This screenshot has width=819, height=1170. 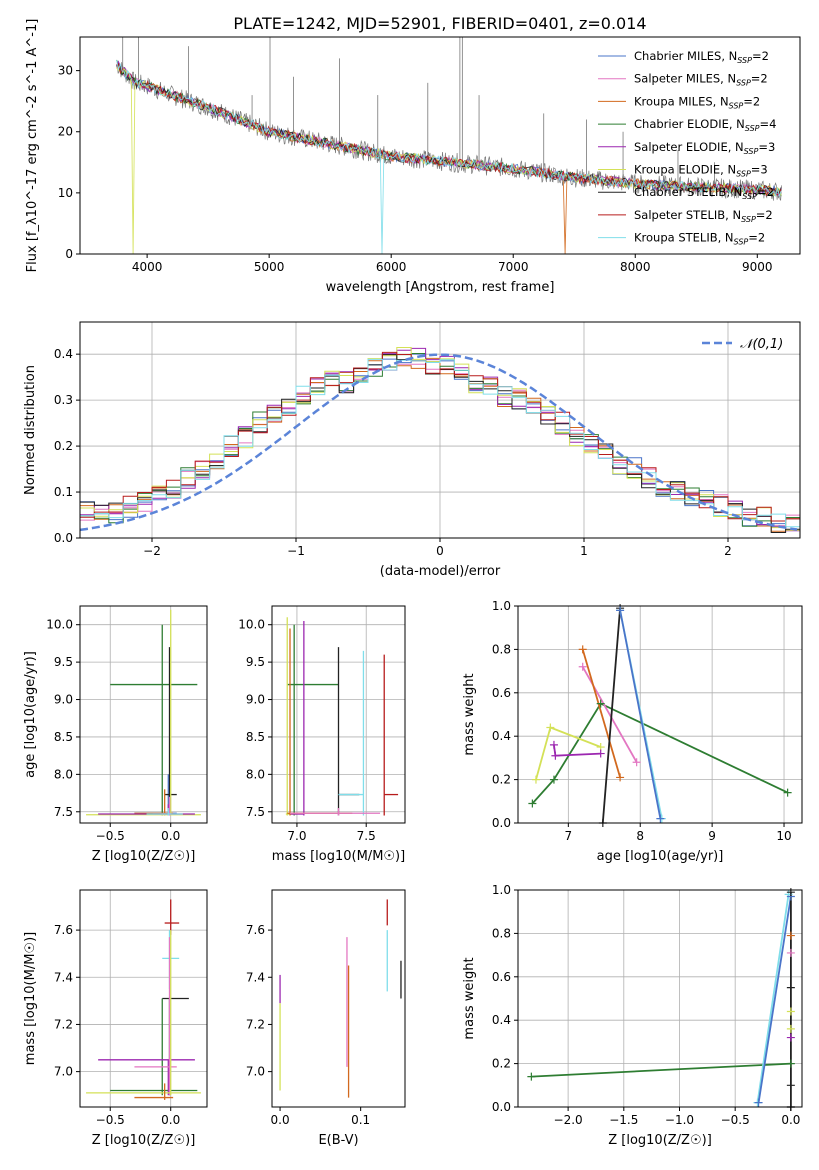 What do you see at coordinates (783, 836) in the screenshot?
I see `x-tick-label: 10` at bounding box center [783, 836].